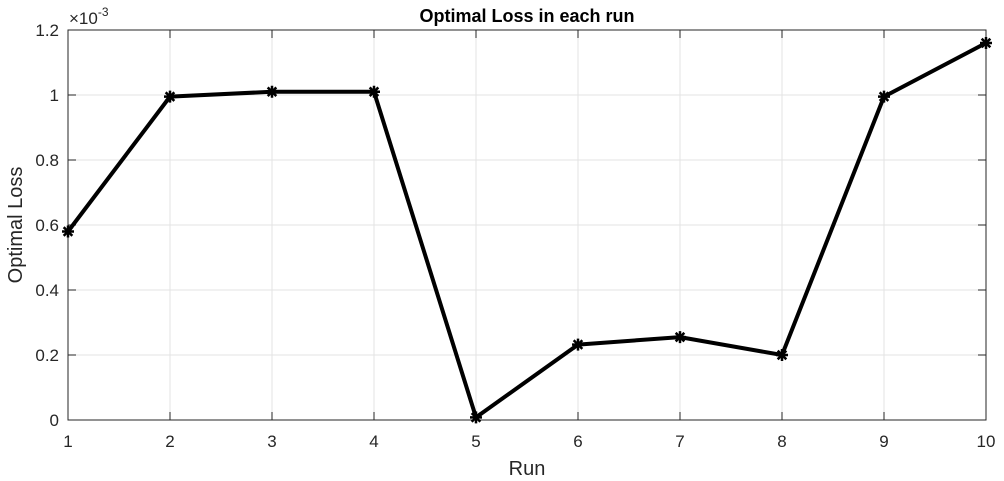 The image size is (1004, 481). Describe the element at coordinates (679, 441) in the screenshot. I see `x-tick-label: 7` at that location.